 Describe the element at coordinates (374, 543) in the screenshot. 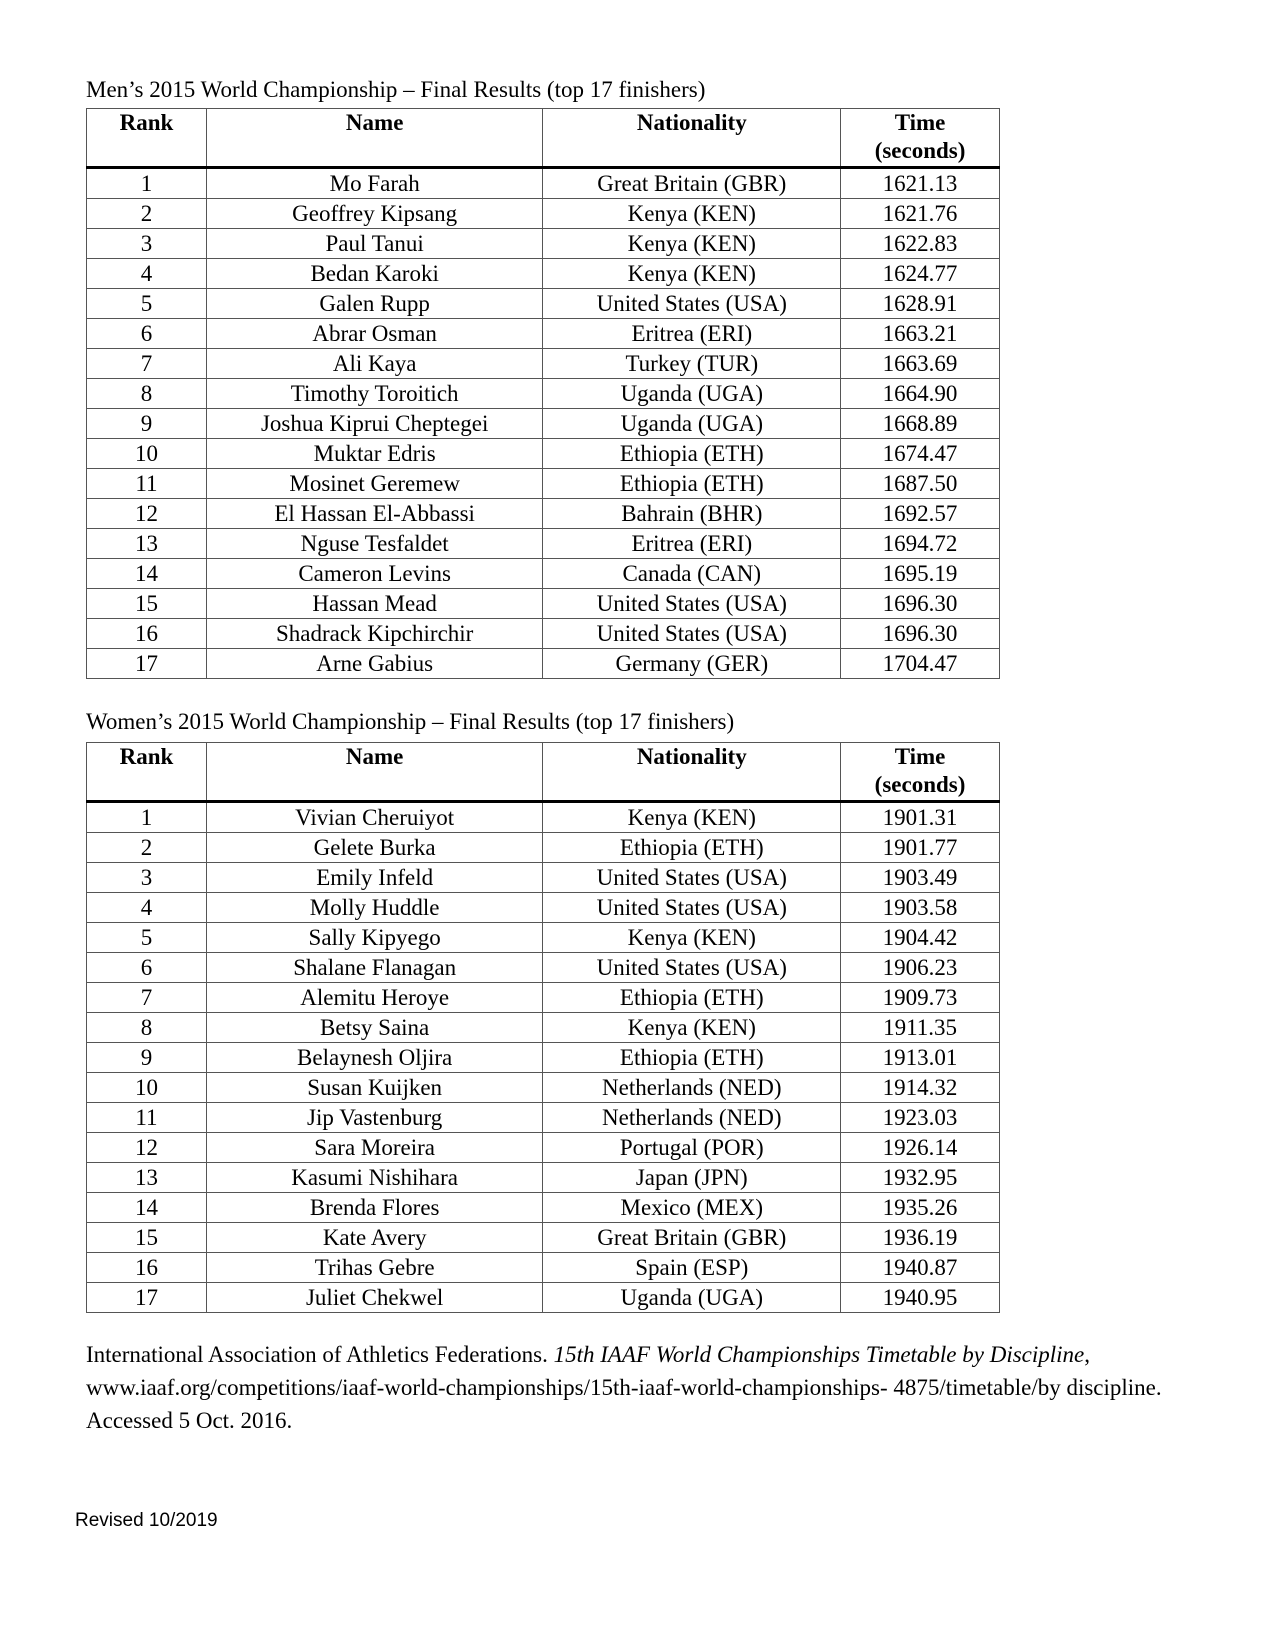

I see `name-cell: Nguse Tesfaldet` at that location.